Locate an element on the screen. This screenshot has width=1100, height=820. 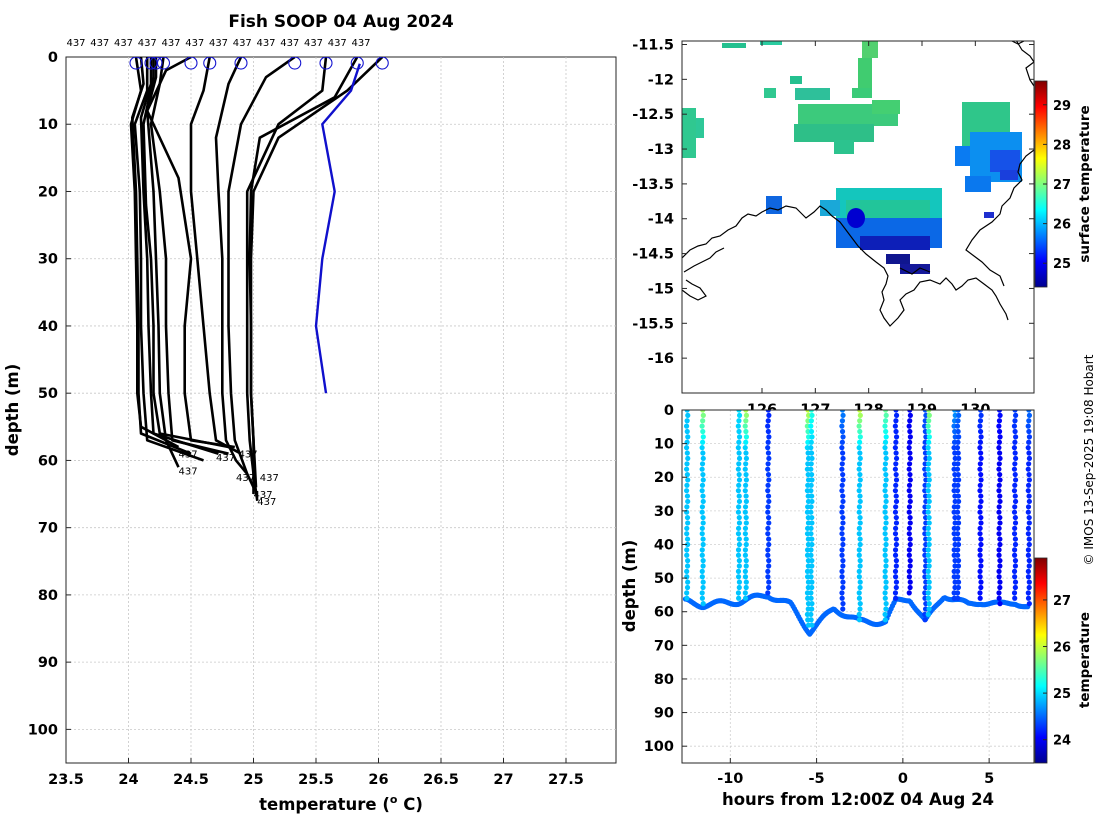
y-tick-label: 90 is located at coordinates (48, 663).